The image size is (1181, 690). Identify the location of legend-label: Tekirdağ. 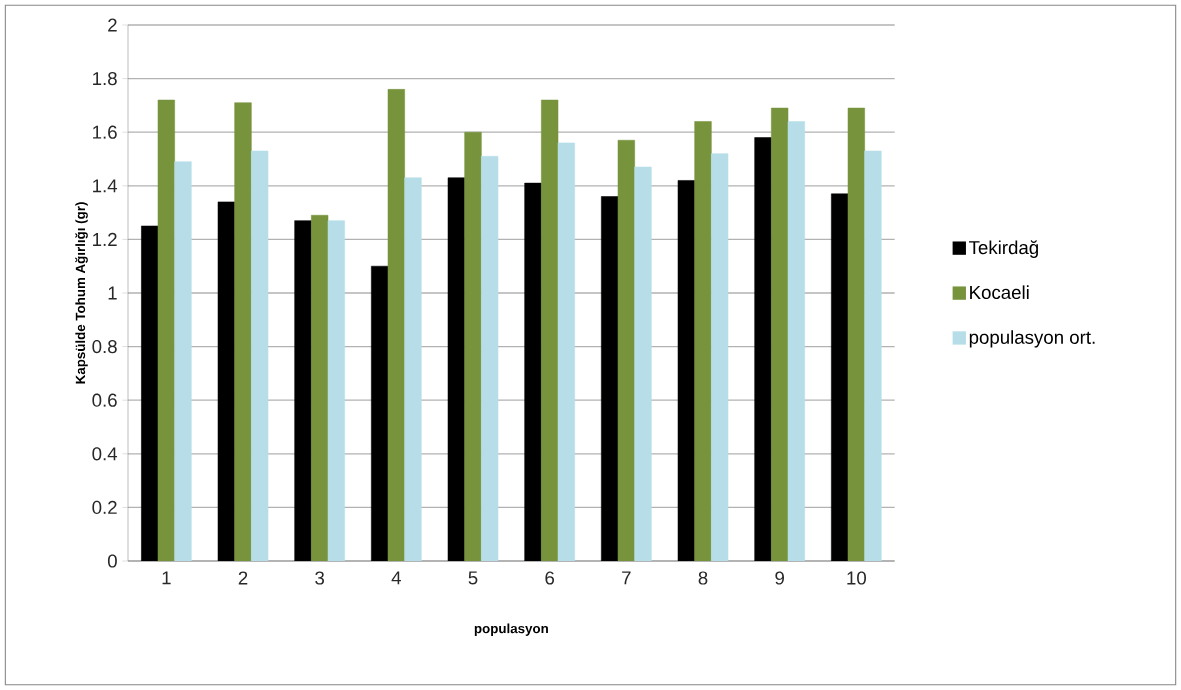
(1003, 249).